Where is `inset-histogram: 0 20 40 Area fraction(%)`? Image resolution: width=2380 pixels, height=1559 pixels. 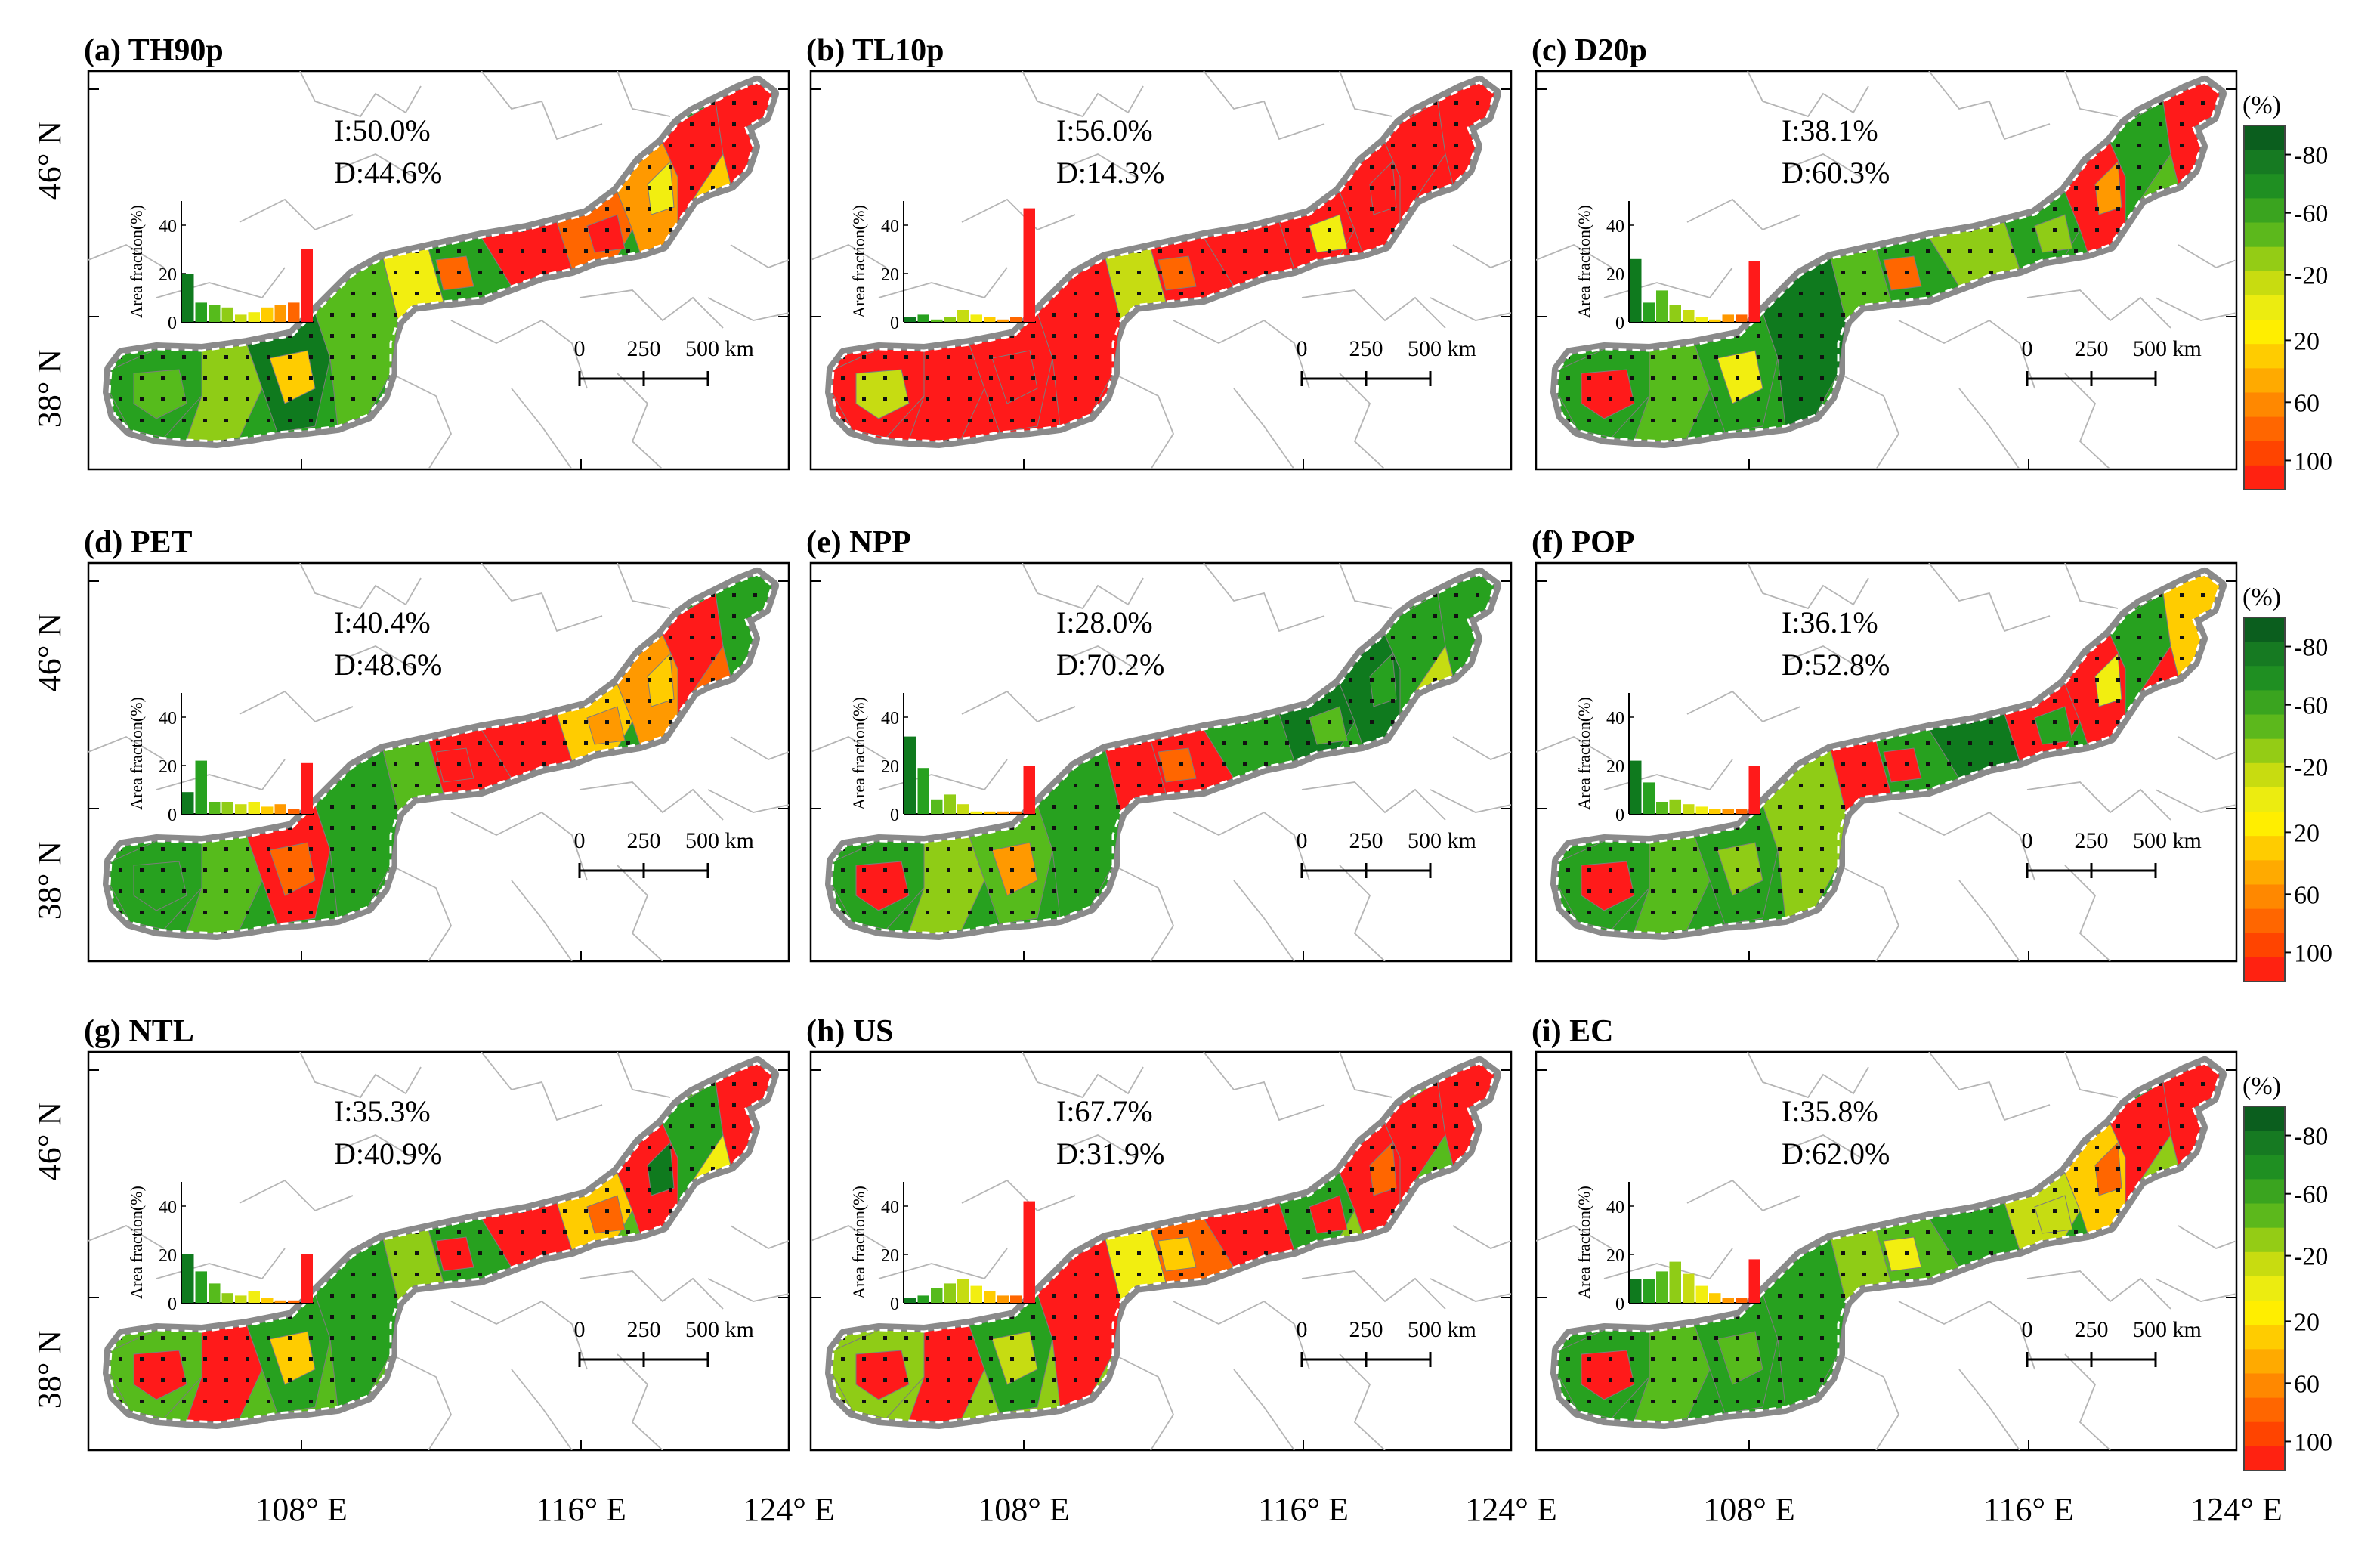
inset-histogram: 0 20 40 Area fraction(%) is located at coordinates (942, 1248).